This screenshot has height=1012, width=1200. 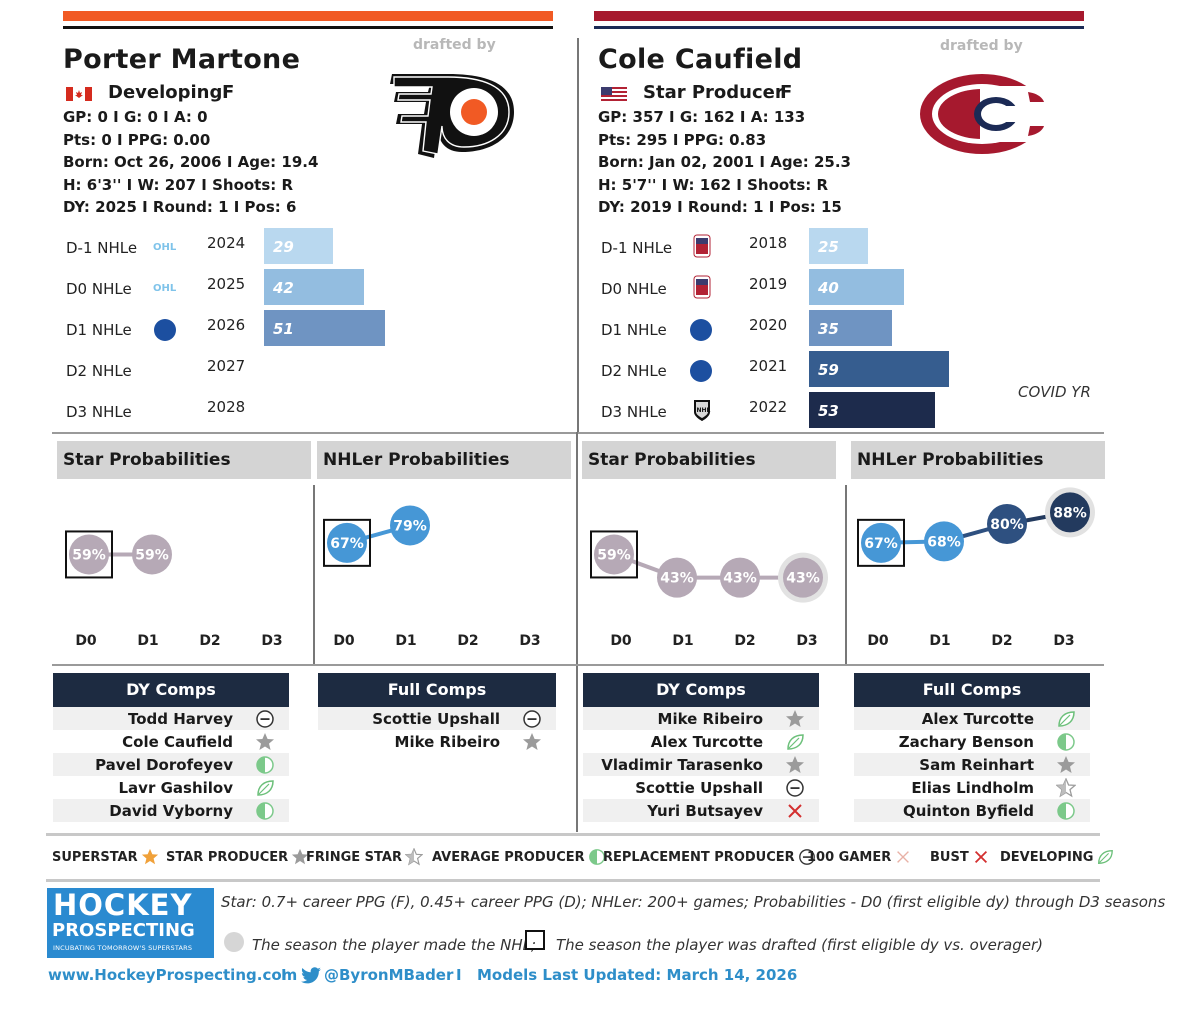 I want to click on footnote-nhl-season: The season the player made the NHL;, so click(x=394, y=945).